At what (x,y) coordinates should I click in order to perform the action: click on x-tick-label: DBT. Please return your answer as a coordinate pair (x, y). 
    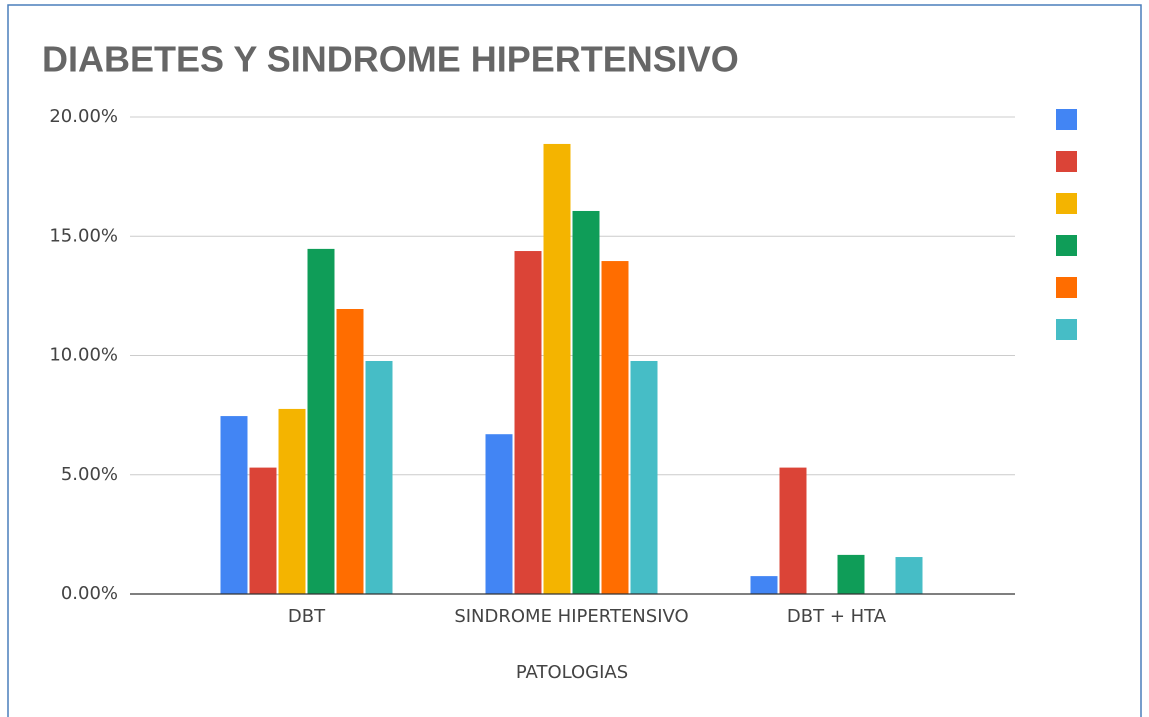
    Looking at the image, I should click on (307, 616).